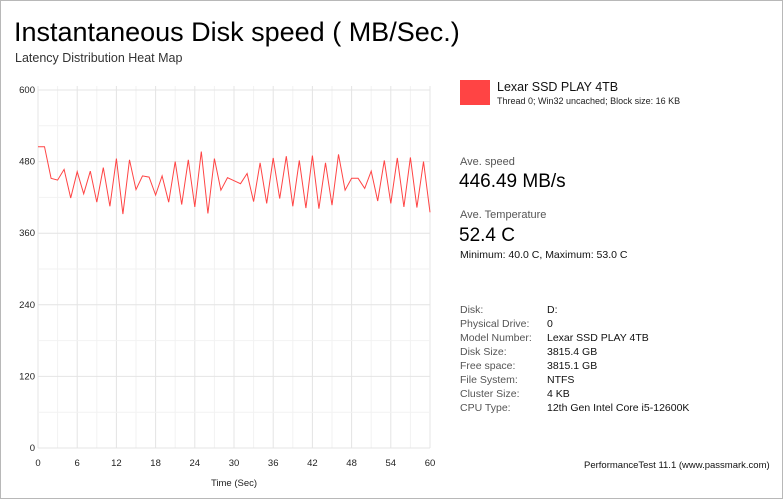  I want to click on x-axis-label: Time (Sec), so click(234, 483).